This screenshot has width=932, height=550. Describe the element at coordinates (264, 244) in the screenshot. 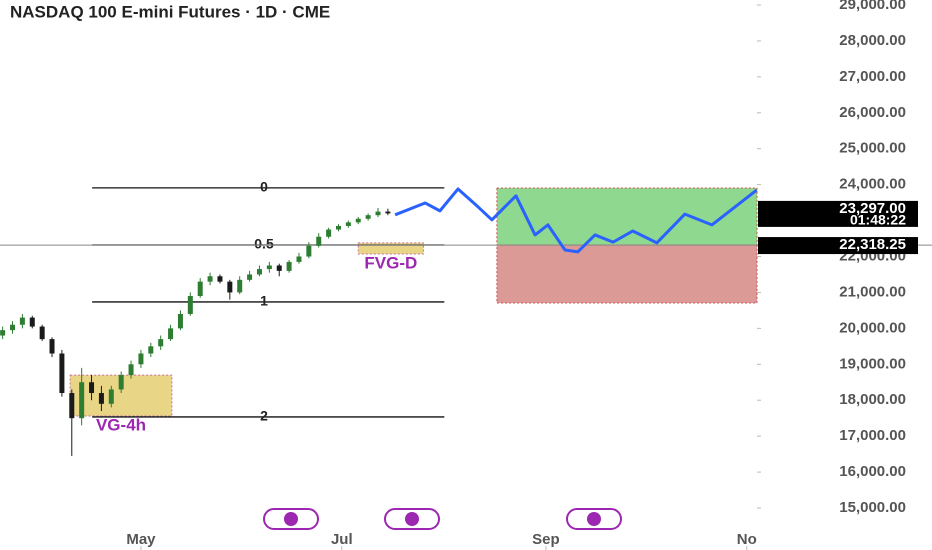

I see `fib-label: 0.5` at that location.